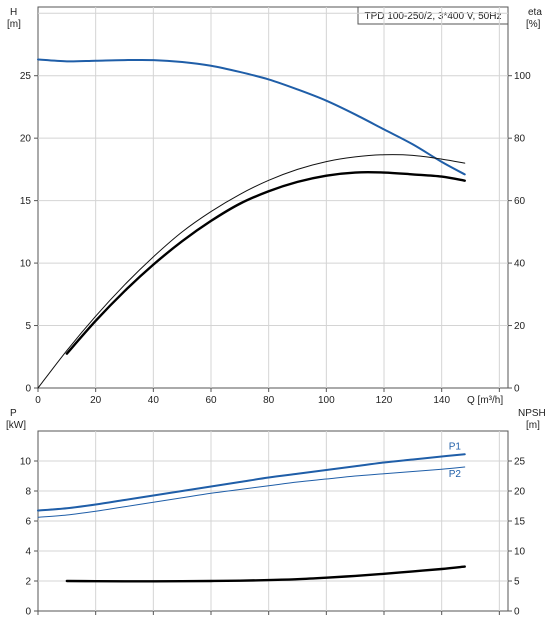 The width and height of the screenshot is (554, 625). I want to click on left-tick-label: 25, so click(26, 76).